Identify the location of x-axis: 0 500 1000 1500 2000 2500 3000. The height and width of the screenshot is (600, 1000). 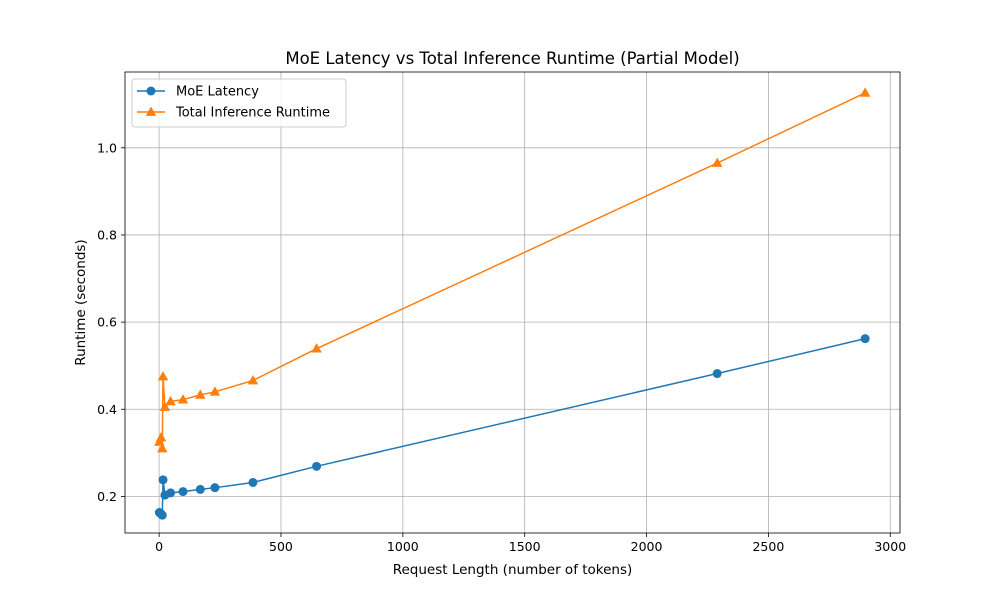
(530, 543).